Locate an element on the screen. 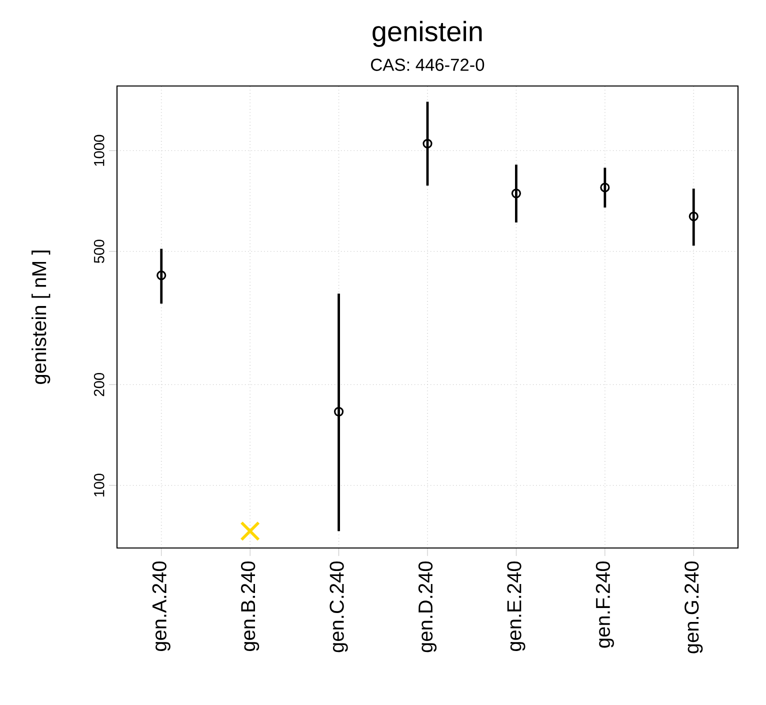  x-tick-label: gen.D.240 is located at coordinates (427, 606).